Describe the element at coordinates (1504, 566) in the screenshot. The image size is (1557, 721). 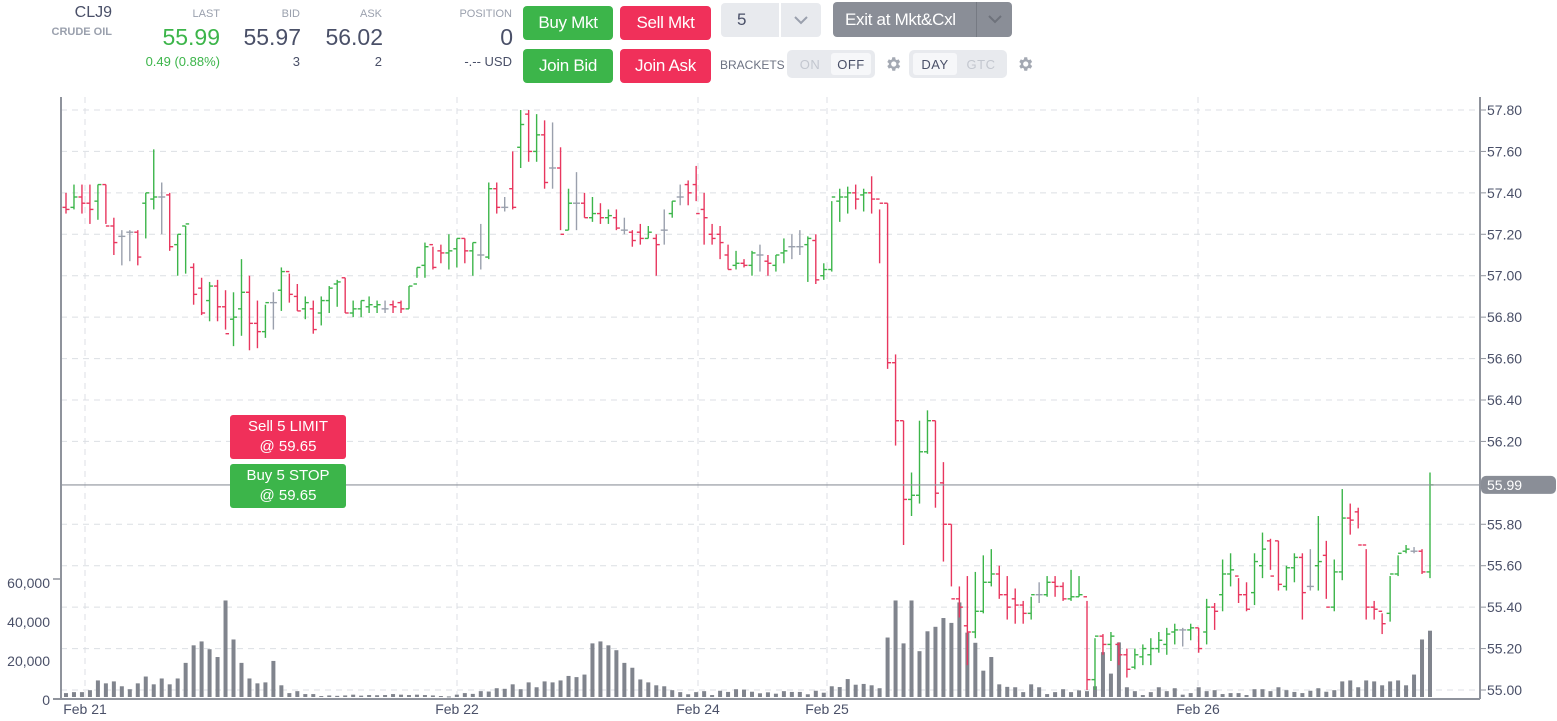
I see `svg-text: 55.60` at that location.